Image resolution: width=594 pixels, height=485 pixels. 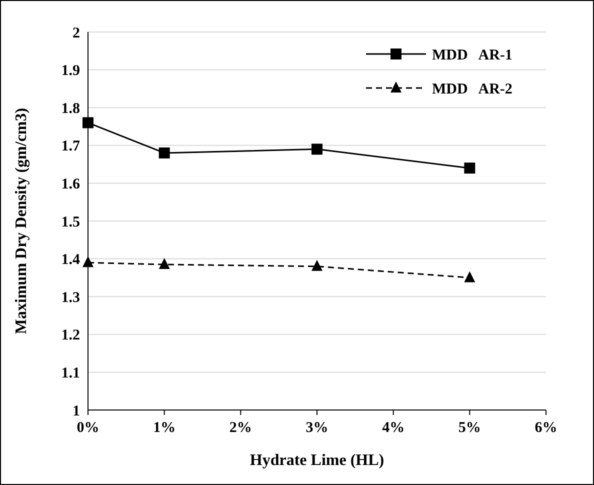 I want to click on y-tick-label: 1.2, so click(x=70, y=336).